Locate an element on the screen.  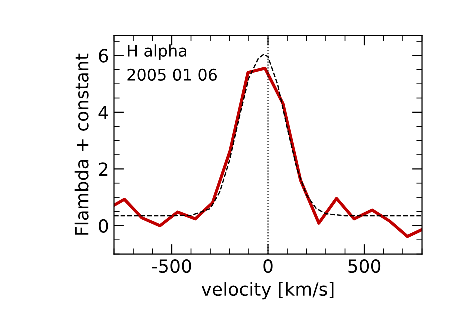
x-tick-label: 0 is located at coordinates (268, 266).